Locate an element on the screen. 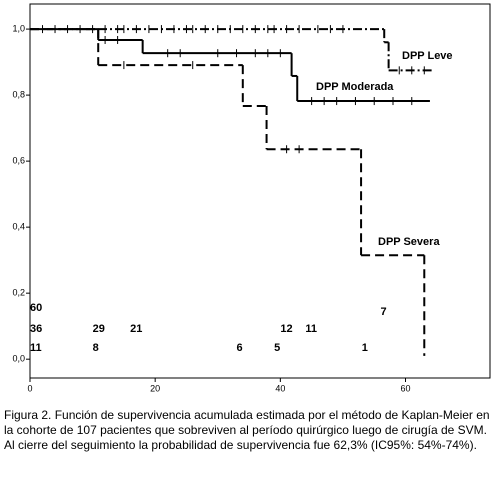  at-risk-count: 12 is located at coordinates (286, 329).